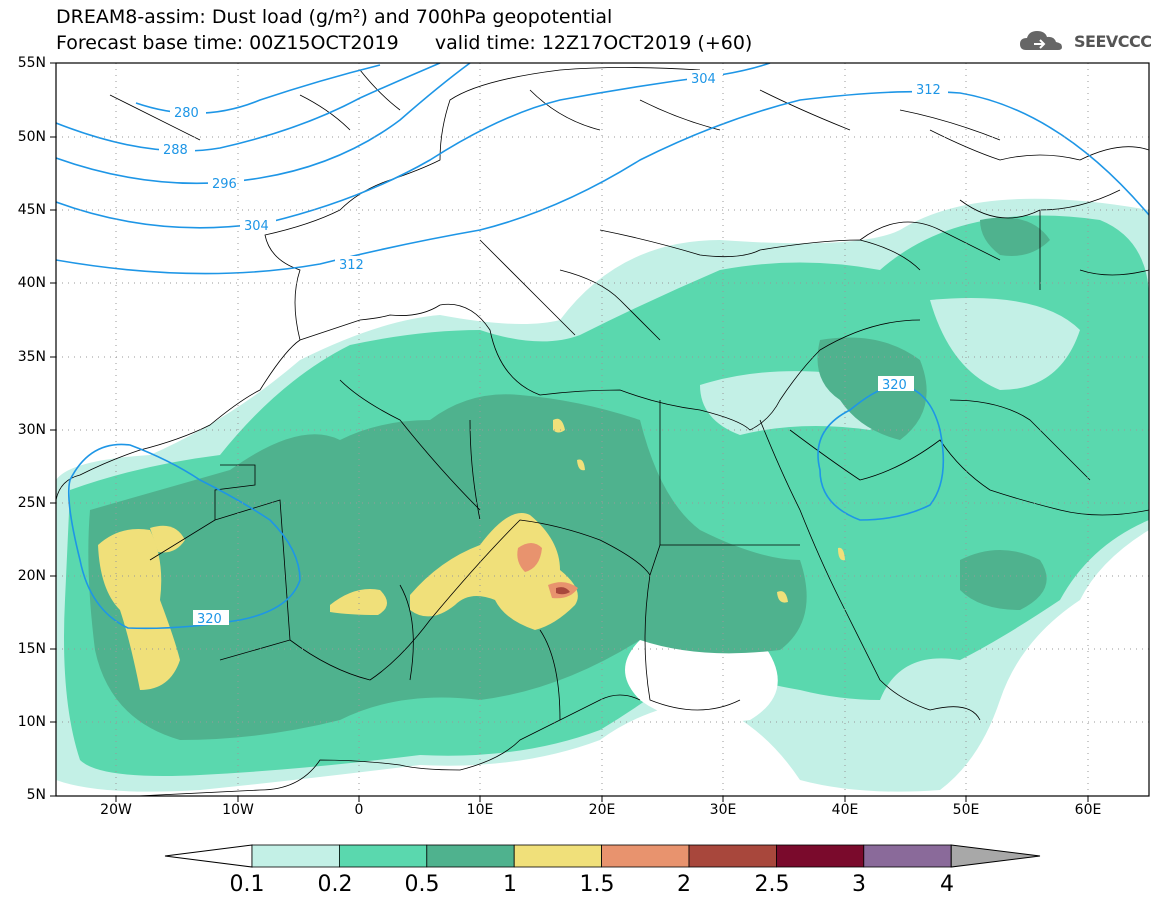  What do you see at coordinates (31, 722) in the screenshot?
I see `lat-label: 10N` at bounding box center [31, 722].